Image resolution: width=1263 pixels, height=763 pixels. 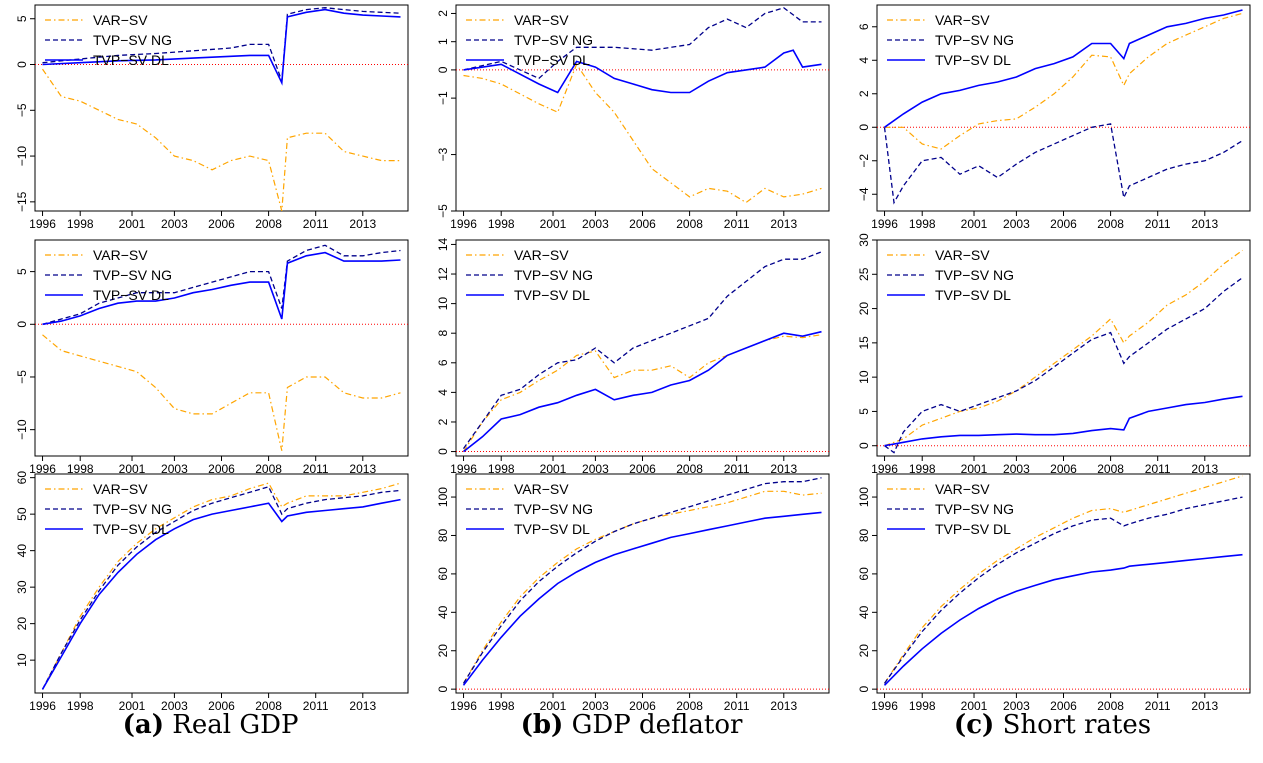 What do you see at coordinates (864, 274) in the screenshot?
I see `y-tick-label: 25` at bounding box center [864, 274].